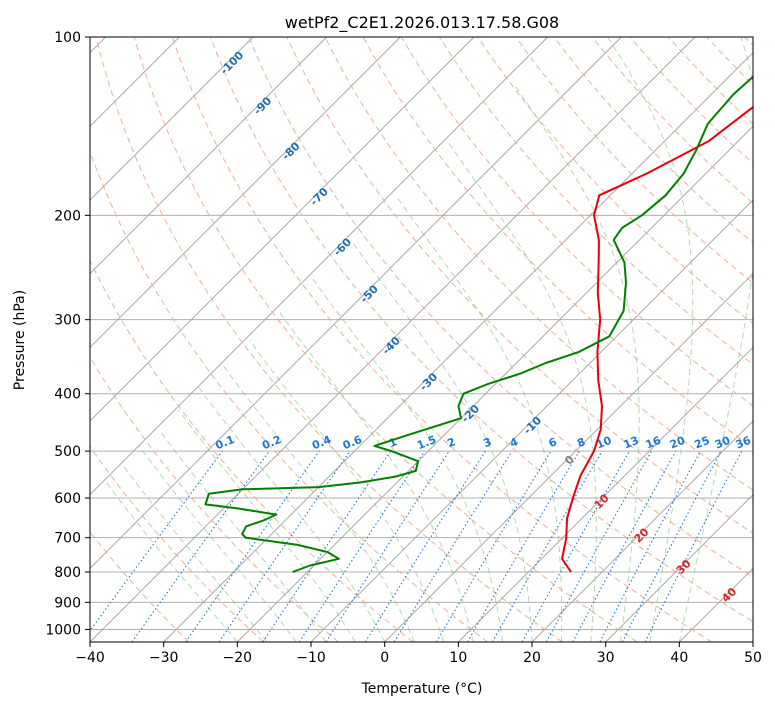  What do you see at coordinates (603, 443) in the screenshot?
I see `mixing-ratio-label: 10` at bounding box center [603, 443].